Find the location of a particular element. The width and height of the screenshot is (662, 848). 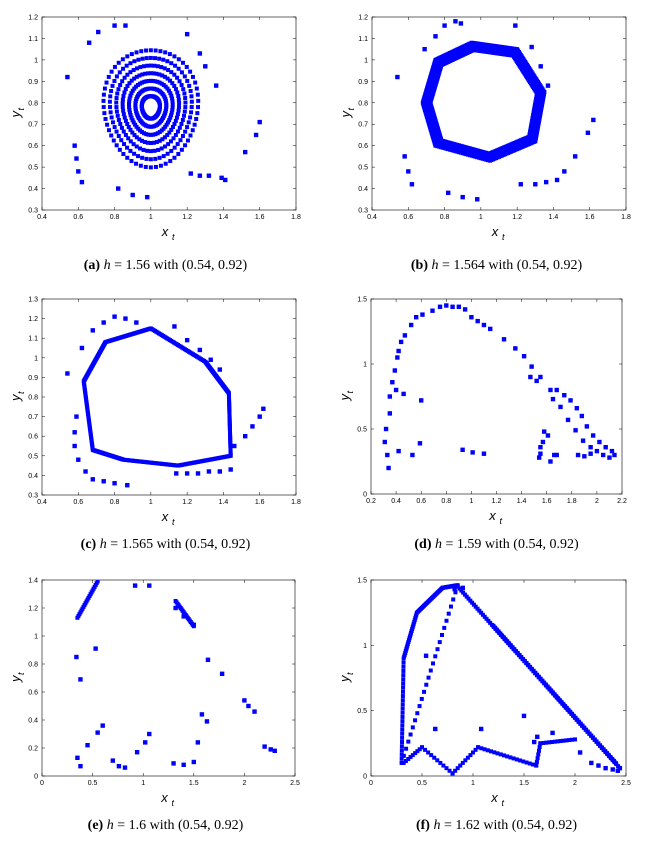

caption-c-h: h is located at coordinates (103, 544).